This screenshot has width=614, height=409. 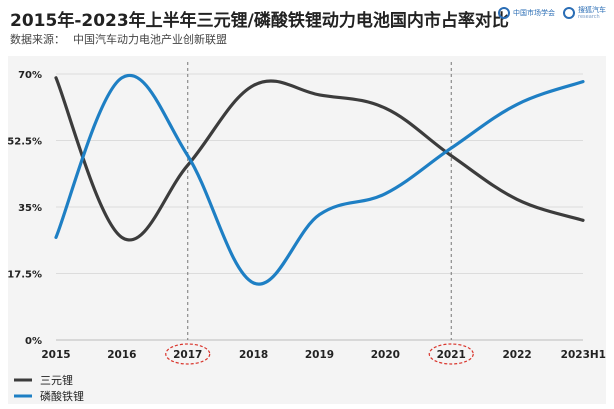 What do you see at coordinates (150, 39) in the screenshot?
I see `source-text: 中国汽车动力电池产业创新联盟` at bounding box center [150, 39].